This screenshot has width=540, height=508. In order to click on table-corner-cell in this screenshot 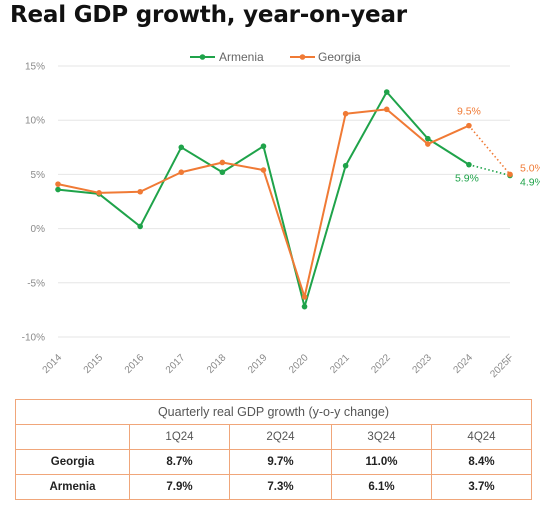, I will do `click(72, 437)`.